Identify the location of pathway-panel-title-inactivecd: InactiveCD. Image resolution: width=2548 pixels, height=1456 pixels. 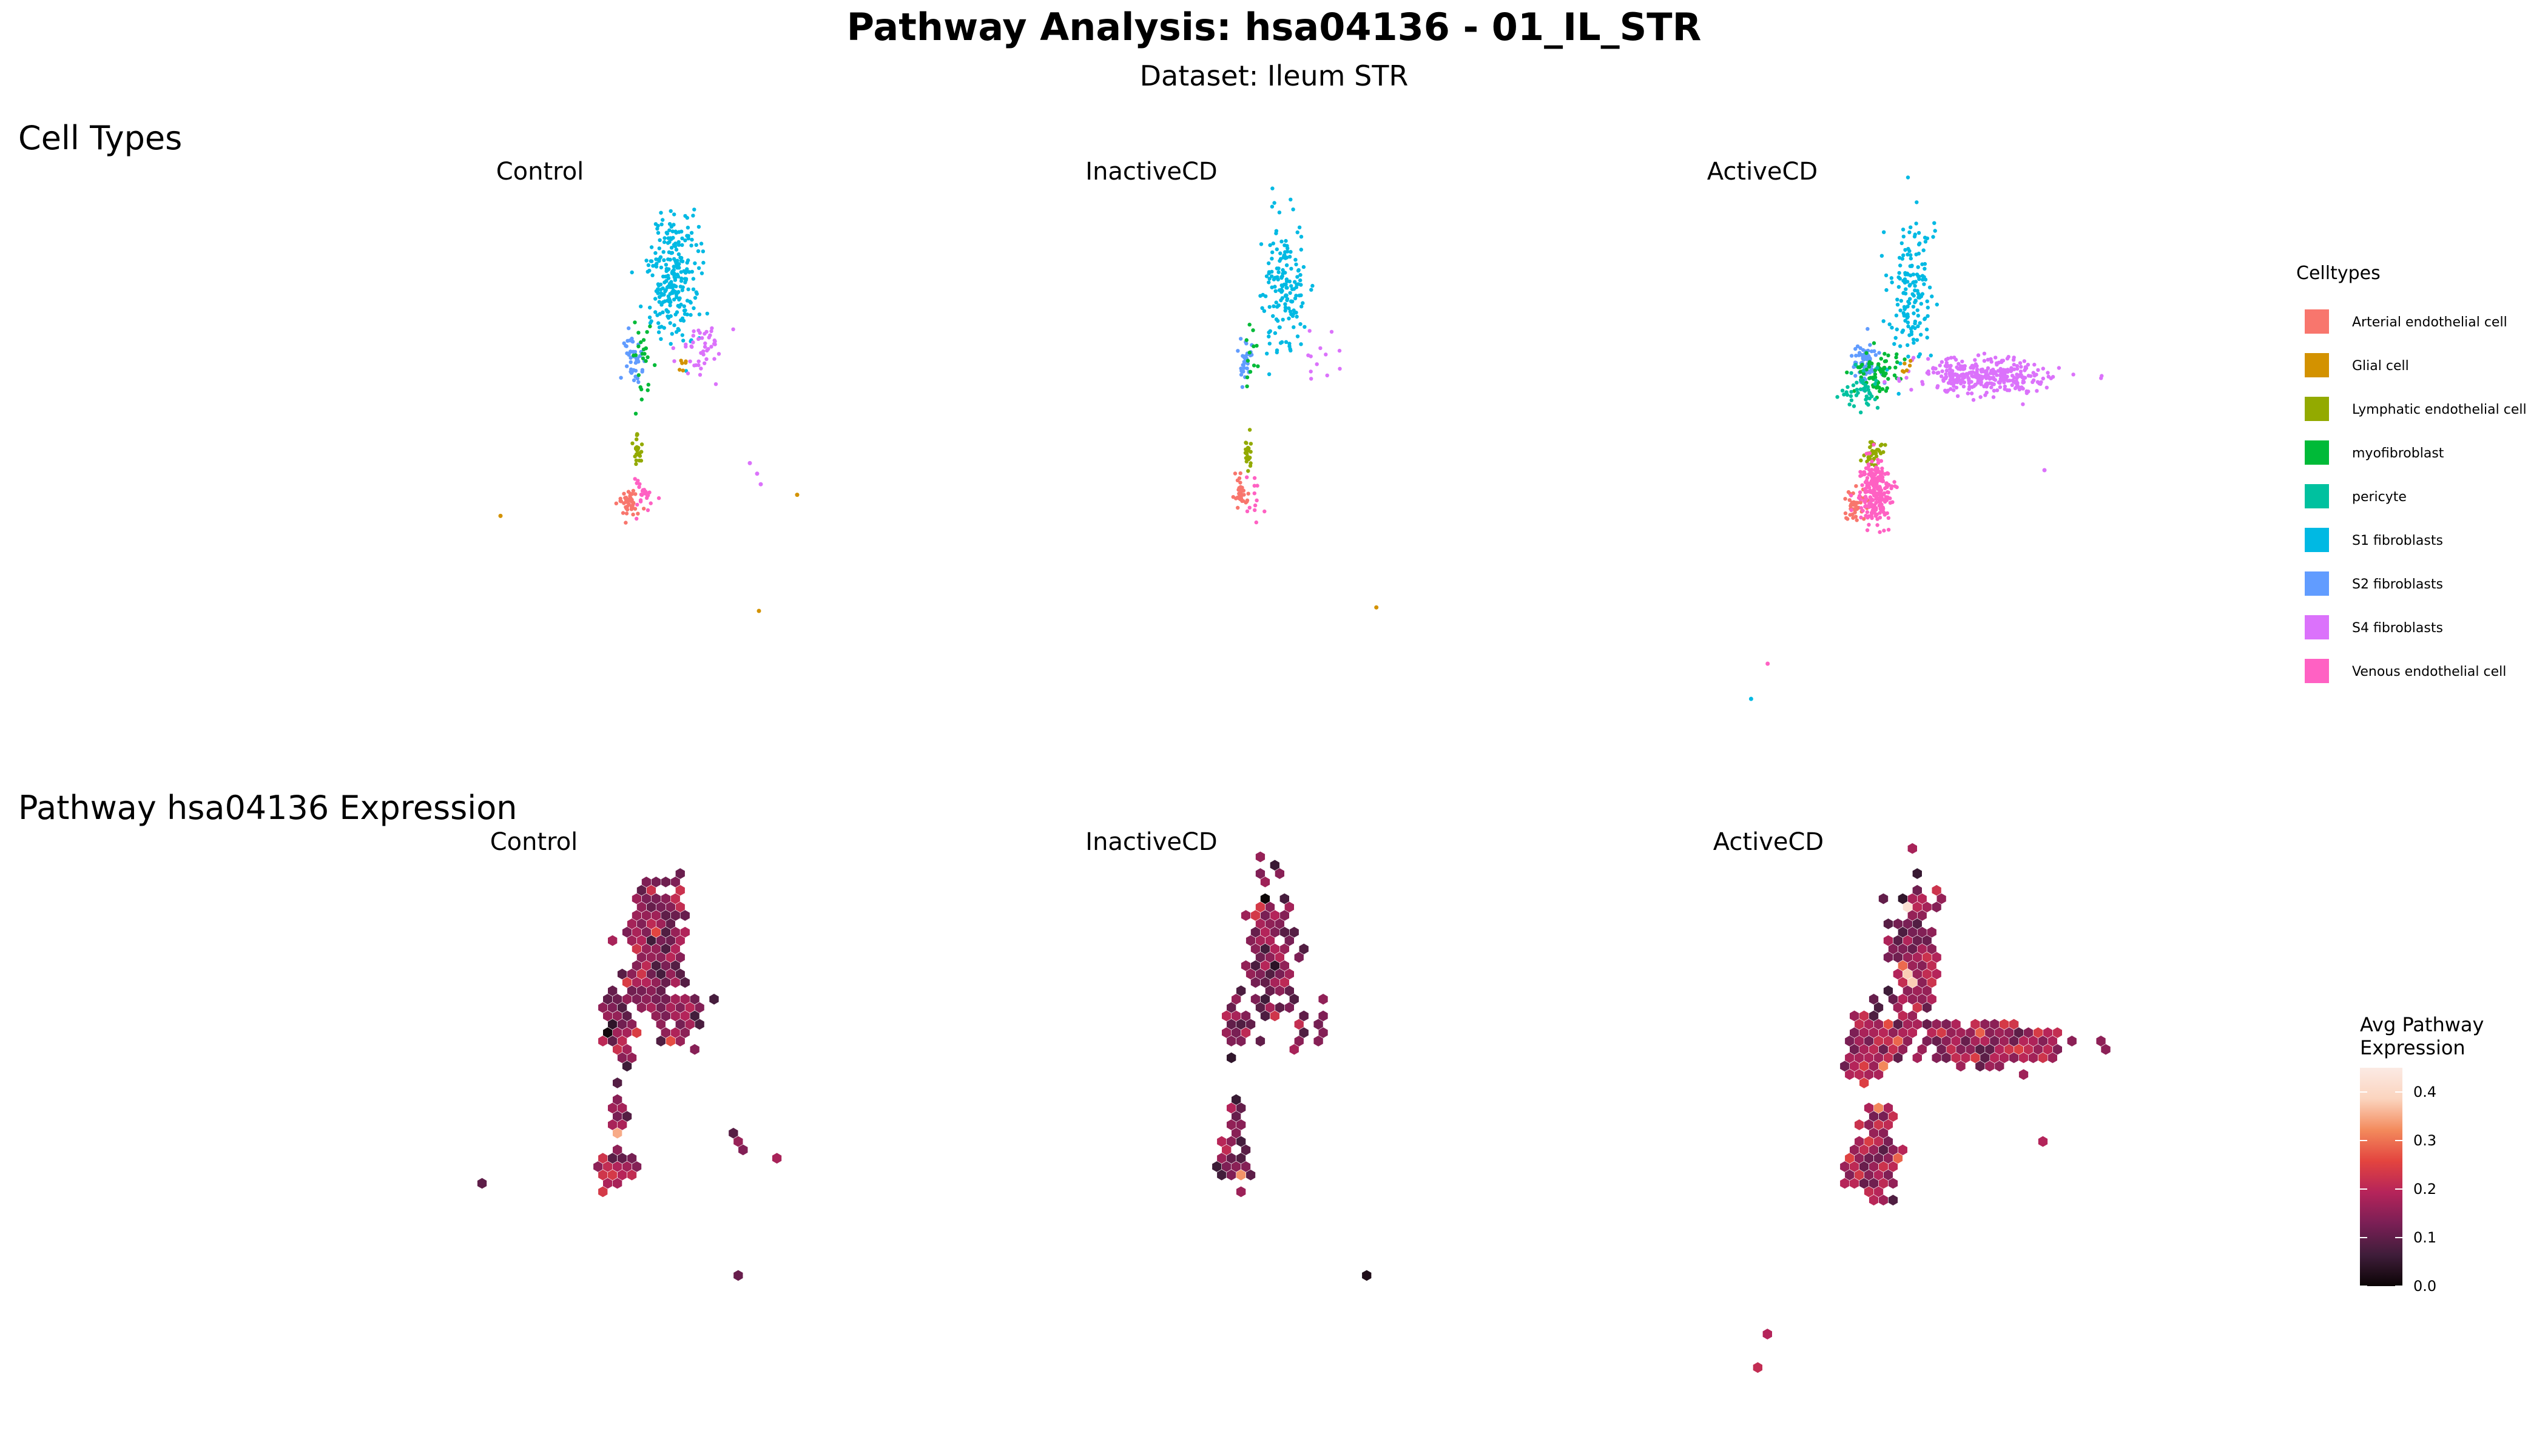
(1151, 842).